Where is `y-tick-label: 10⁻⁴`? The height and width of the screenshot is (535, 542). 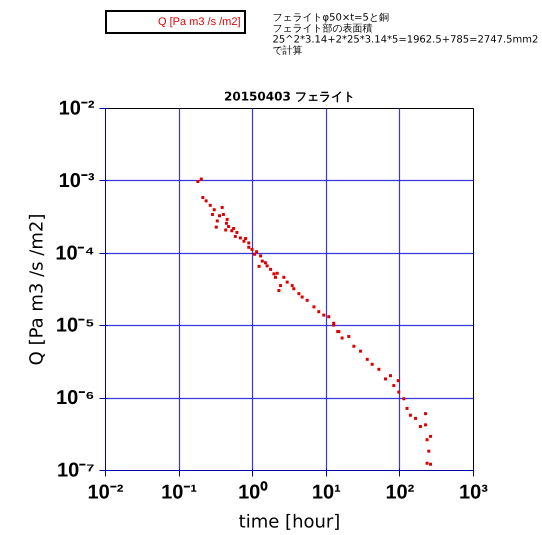 y-tick-label: 10⁻⁴ is located at coordinates (74, 253).